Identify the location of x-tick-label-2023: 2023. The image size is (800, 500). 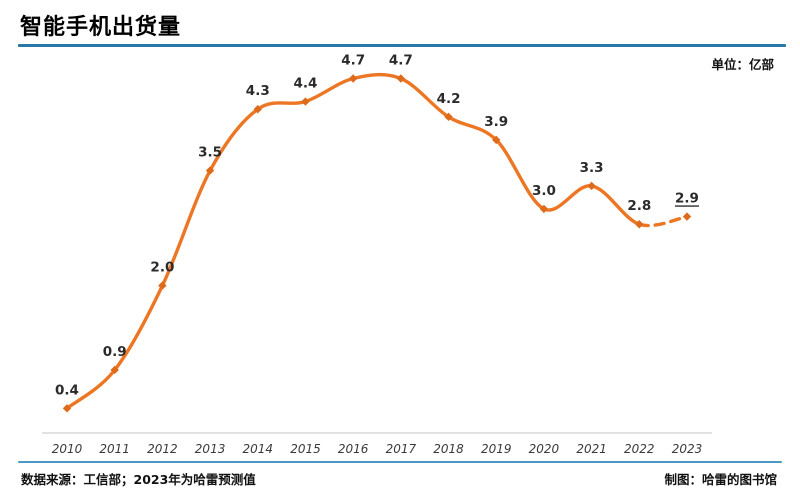
(687, 449).